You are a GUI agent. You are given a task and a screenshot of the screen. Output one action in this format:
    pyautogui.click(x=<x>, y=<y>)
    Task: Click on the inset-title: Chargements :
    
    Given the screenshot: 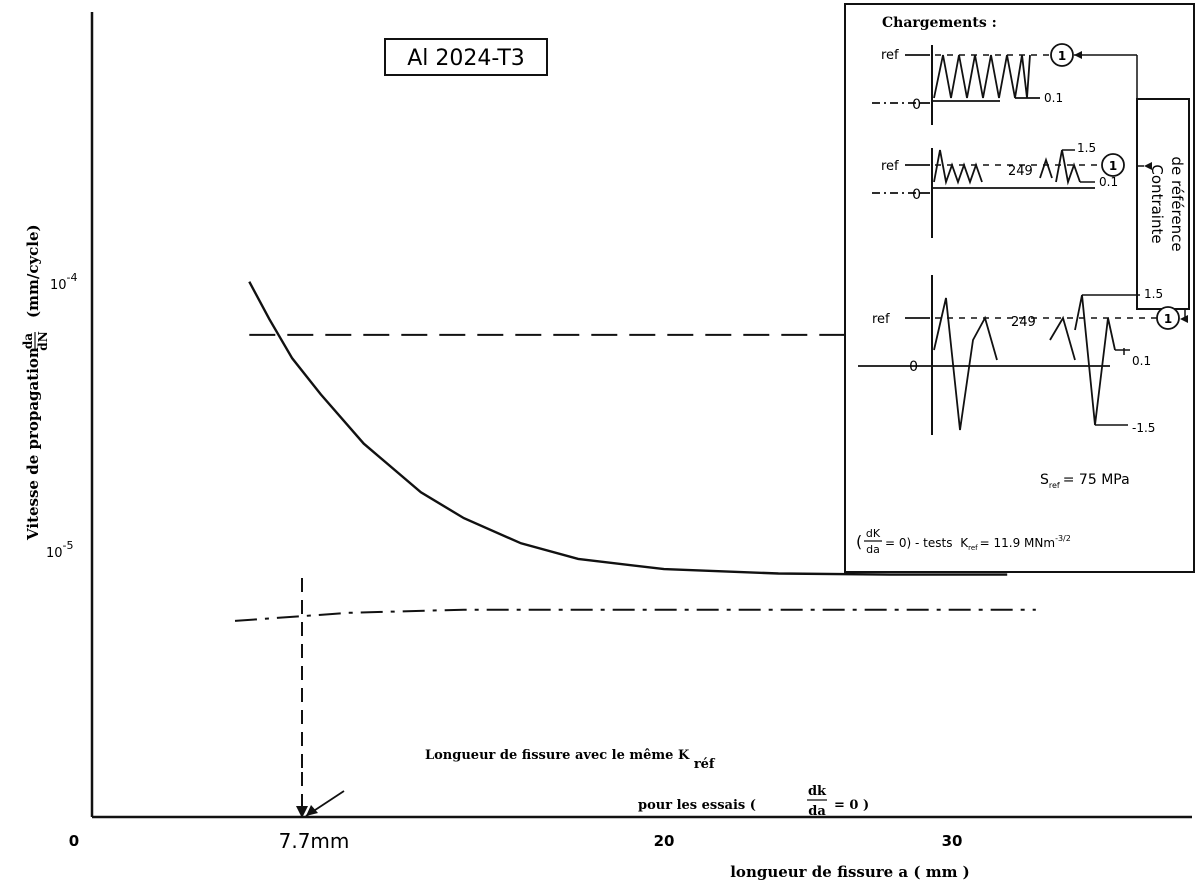 What is the action you would take?
    pyautogui.click(x=939, y=23)
    